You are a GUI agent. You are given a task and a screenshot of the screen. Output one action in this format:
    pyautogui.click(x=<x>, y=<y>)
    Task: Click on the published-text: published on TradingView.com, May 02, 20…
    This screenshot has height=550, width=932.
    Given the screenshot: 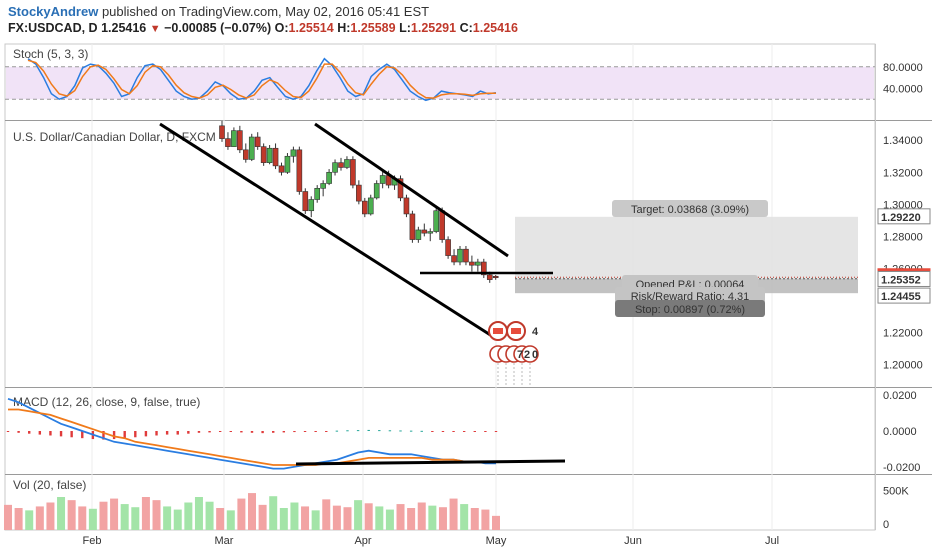 What is the action you would take?
    pyautogui.click(x=265, y=11)
    